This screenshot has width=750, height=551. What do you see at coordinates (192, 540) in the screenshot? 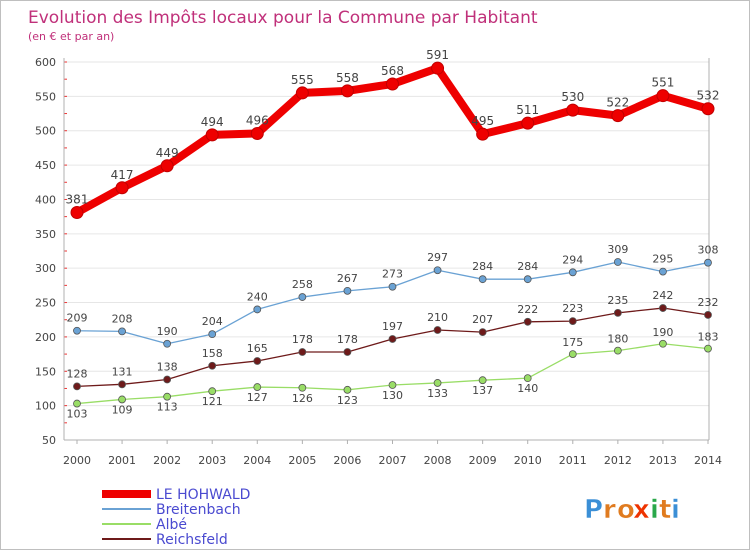
I see `legend-label: Reichsfeld` at bounding box center [192, 540].